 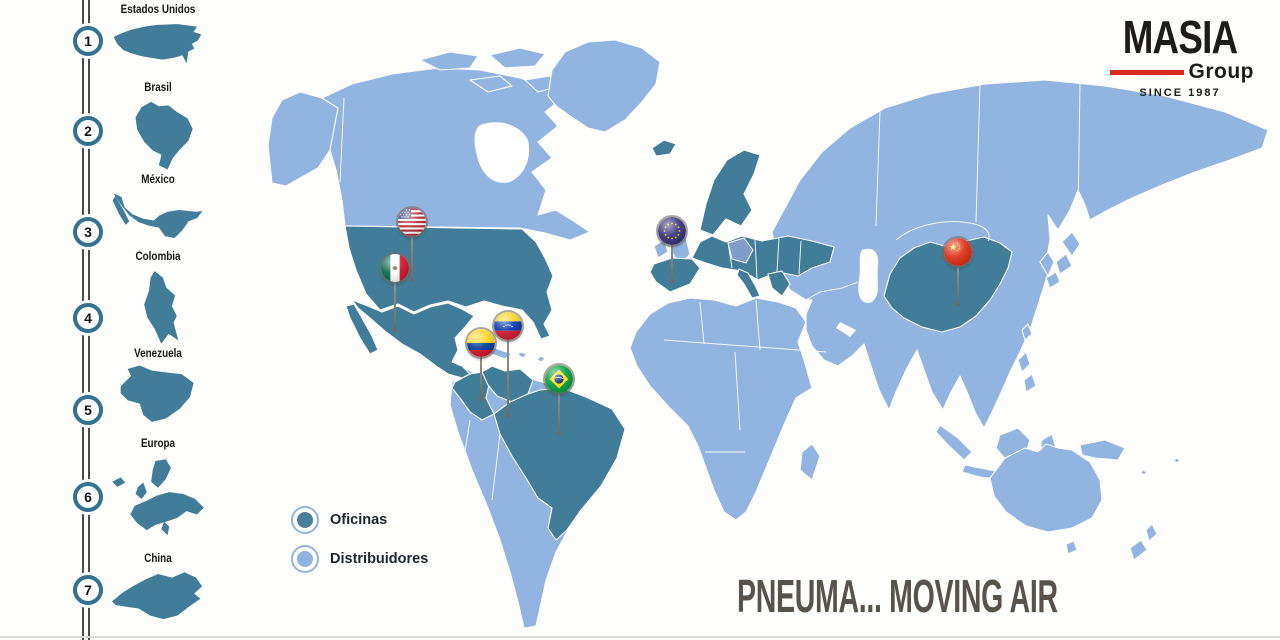 What do you see at coordinates (158, 395) in the screenshot?
I see `venezuela-silhouette-icon` at bounding box center [158, 395].